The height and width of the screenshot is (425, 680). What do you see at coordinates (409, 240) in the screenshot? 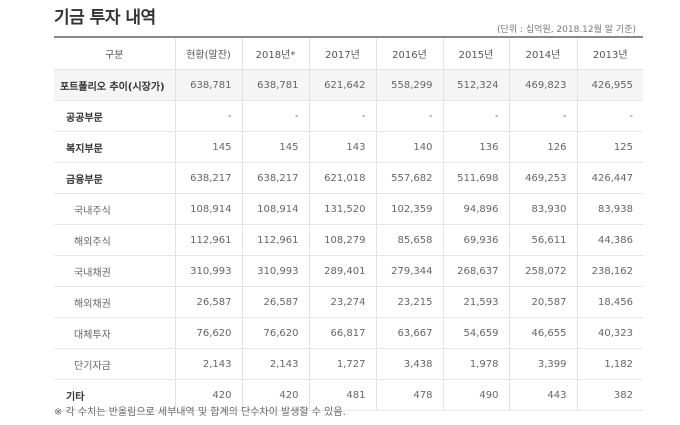
I see `cell-value: 85,658` at bounding box center [409, 240].